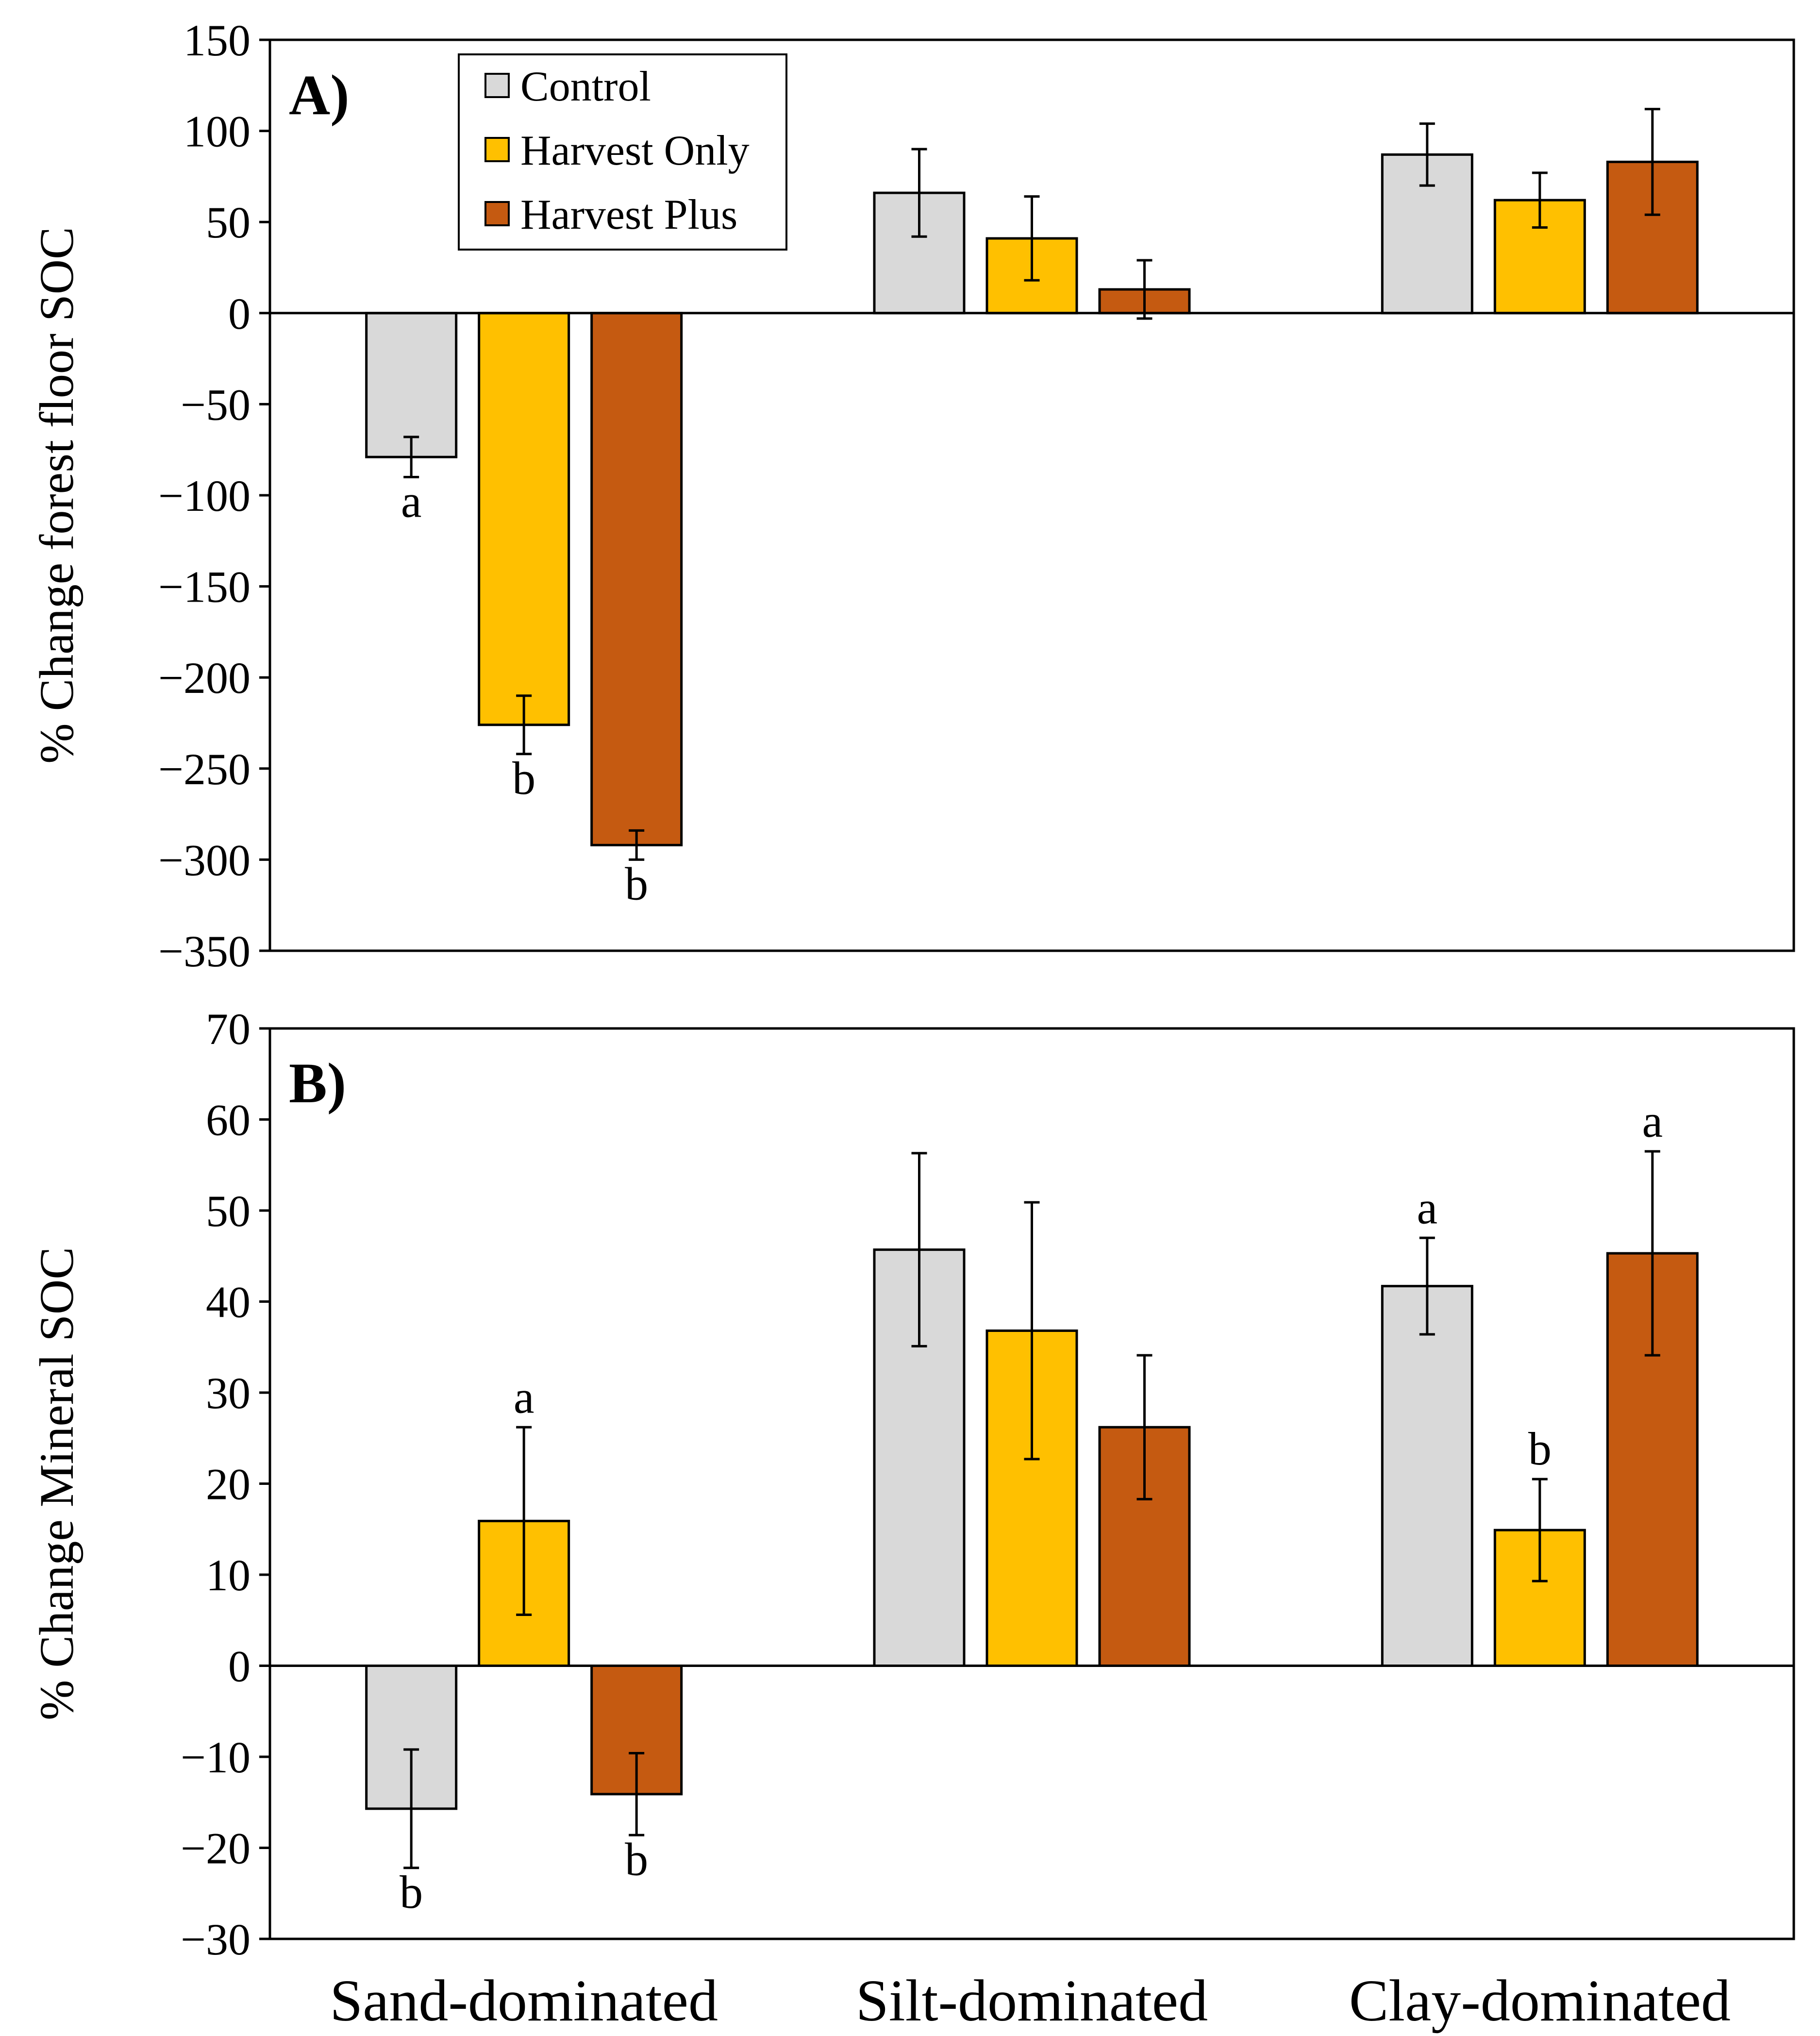  What do you see at coordinates (585, 86) in the screenshot?
I see `legend-label-control: Control` at bounding box center [585, 86].